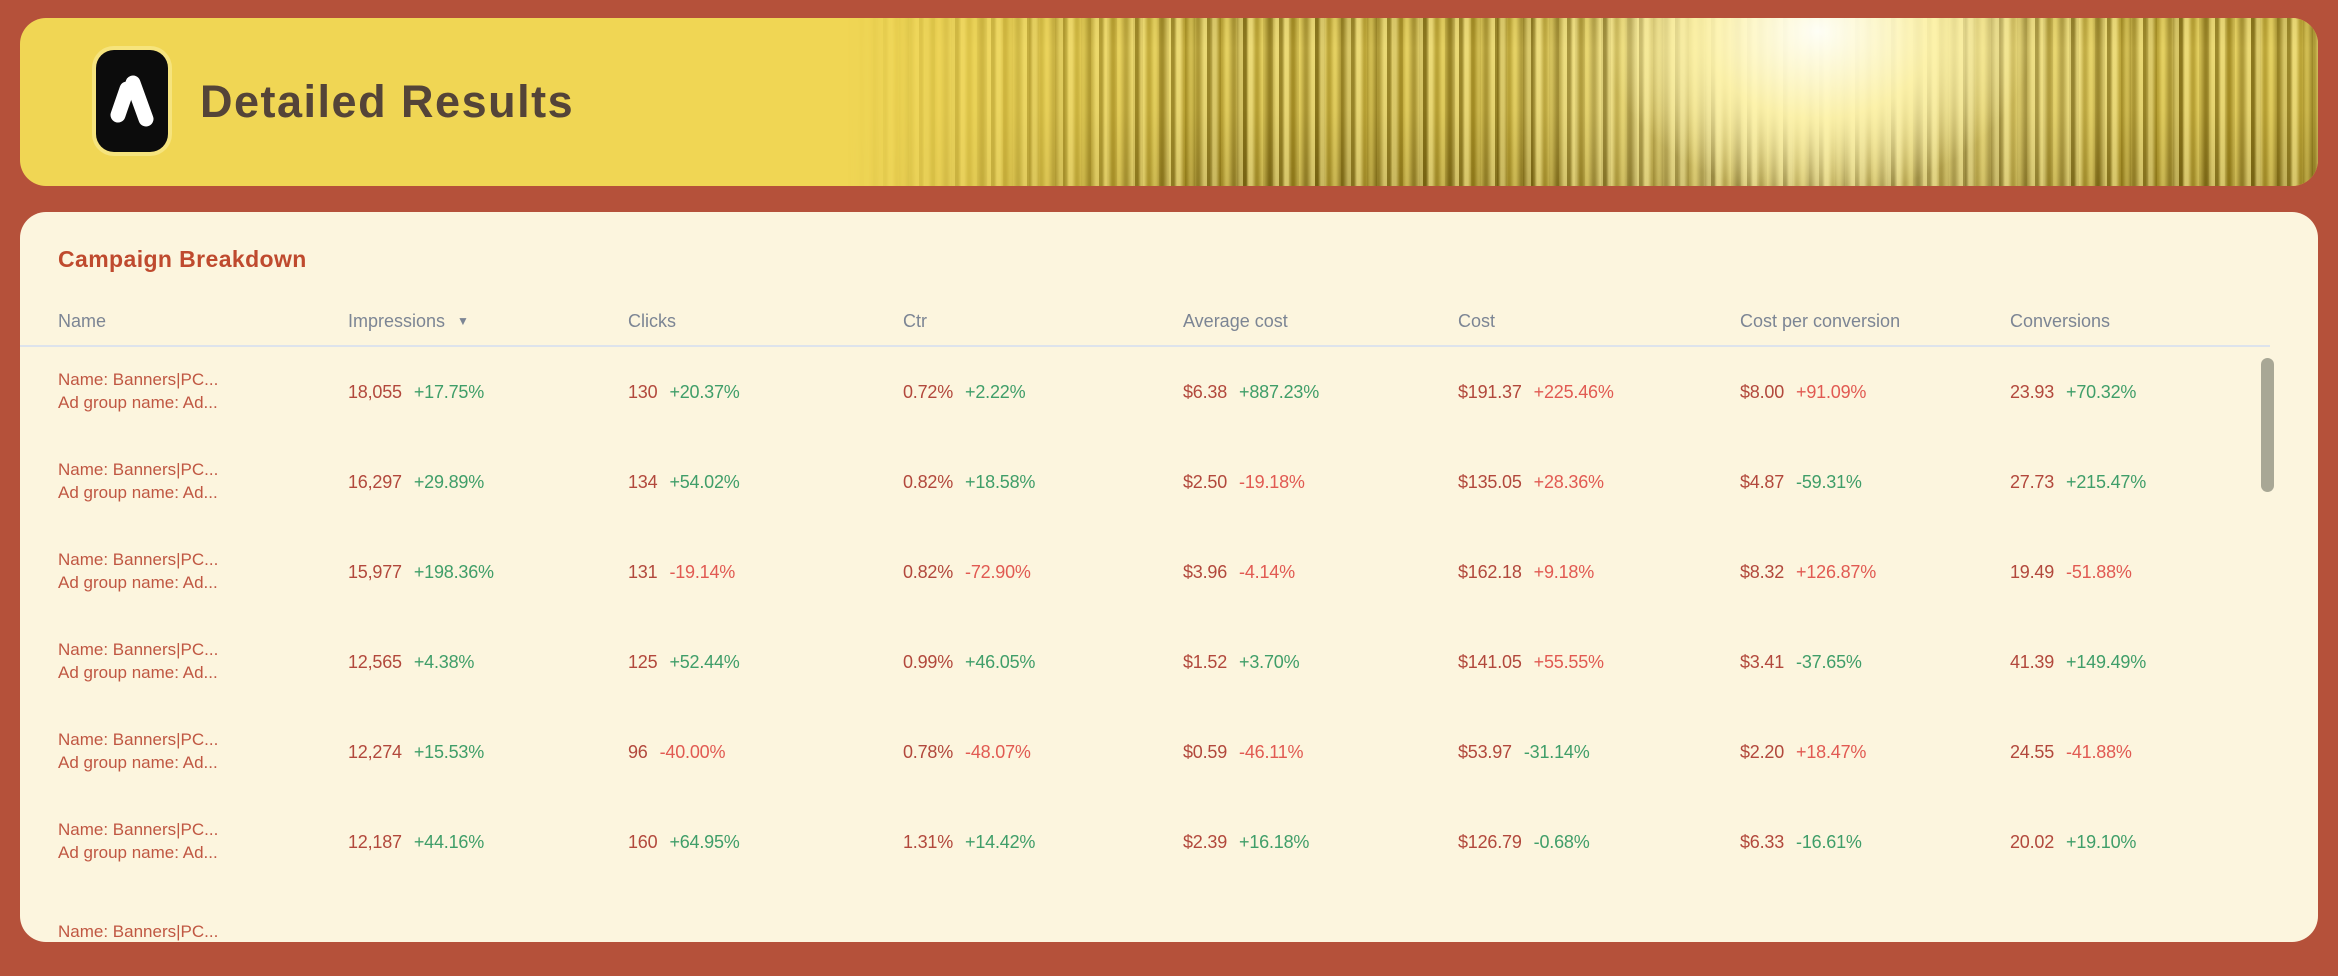  What do you see at coordinates (408, 320) in the screenshot?
I see `column-header-impressions: Impressions ▼` at bounding box center [408, 320].